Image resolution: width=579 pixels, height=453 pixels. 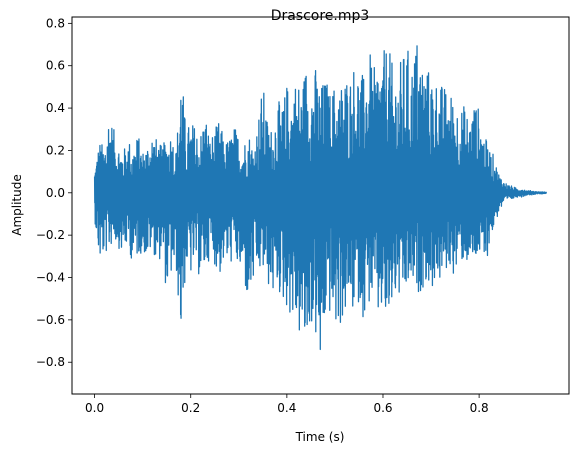 What do you see at coordinates (55, 23) in the screenshot?
I see `y-tick-label: 0.8` at bounding box center [55, 23].